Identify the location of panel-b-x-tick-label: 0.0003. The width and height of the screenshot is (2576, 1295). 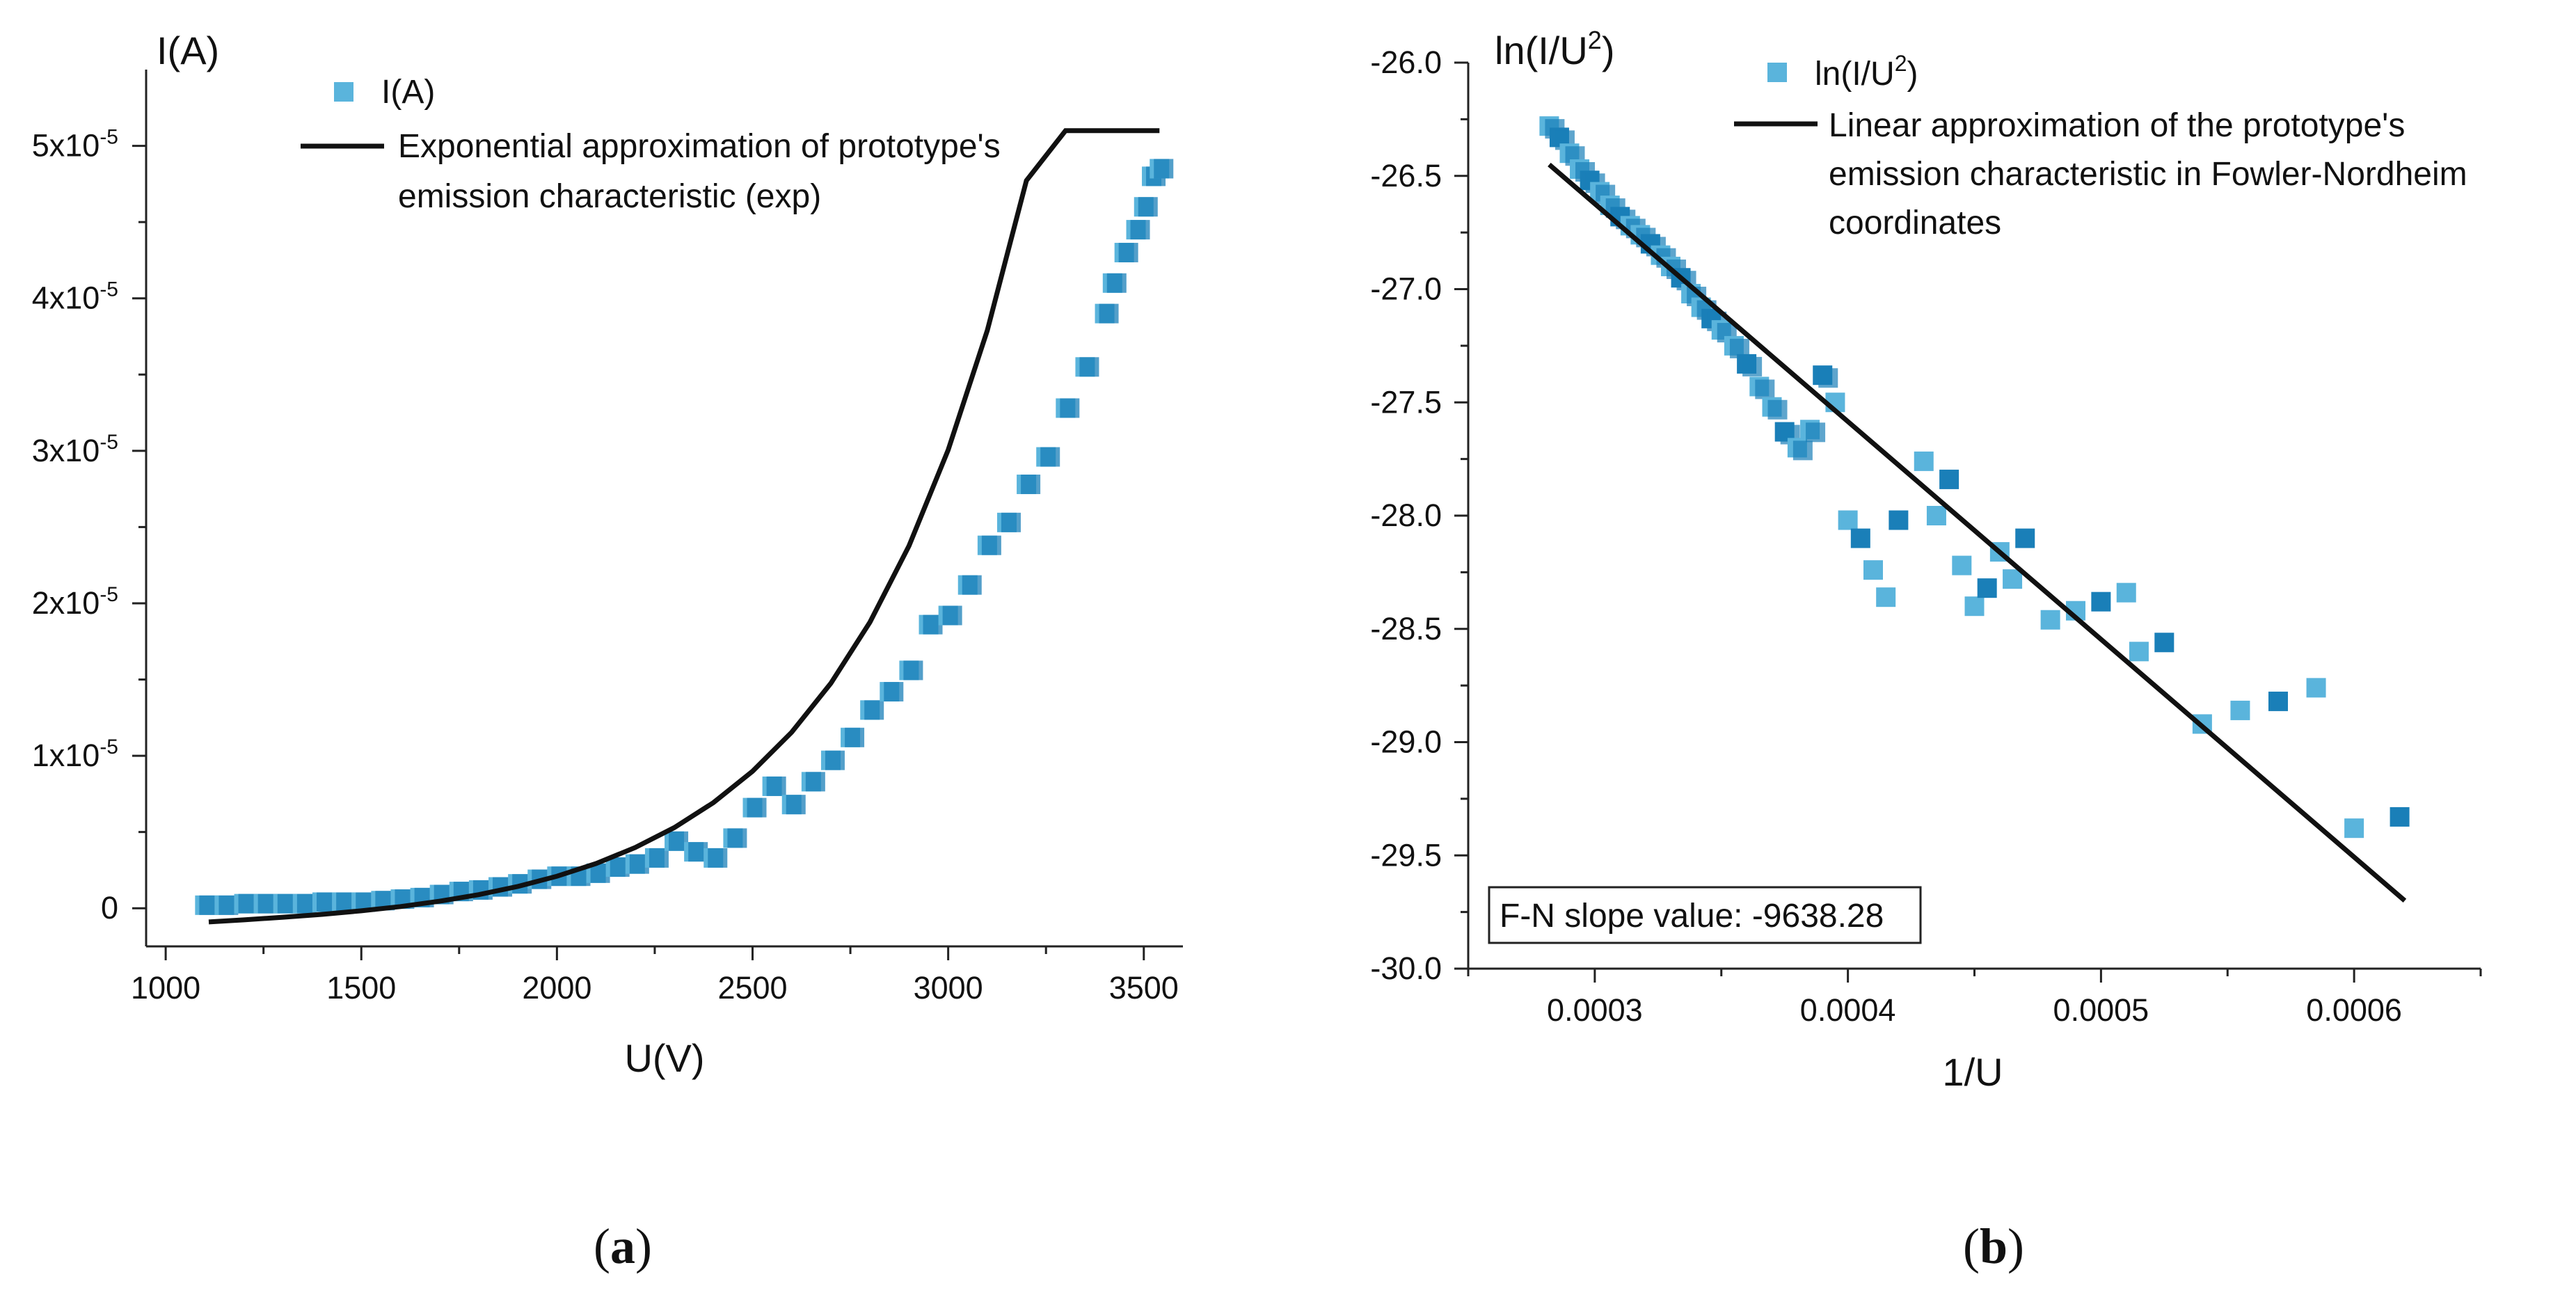
(1595, 1010).